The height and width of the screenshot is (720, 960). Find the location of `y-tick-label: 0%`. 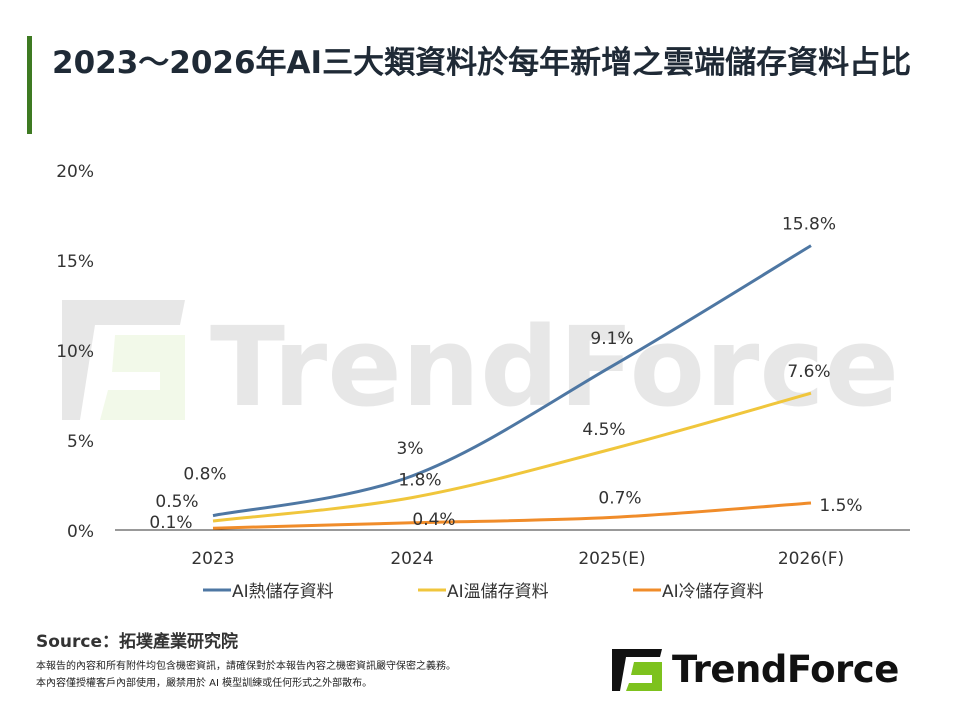

y-tick-label: 0% is located at coordinates (80, 532).